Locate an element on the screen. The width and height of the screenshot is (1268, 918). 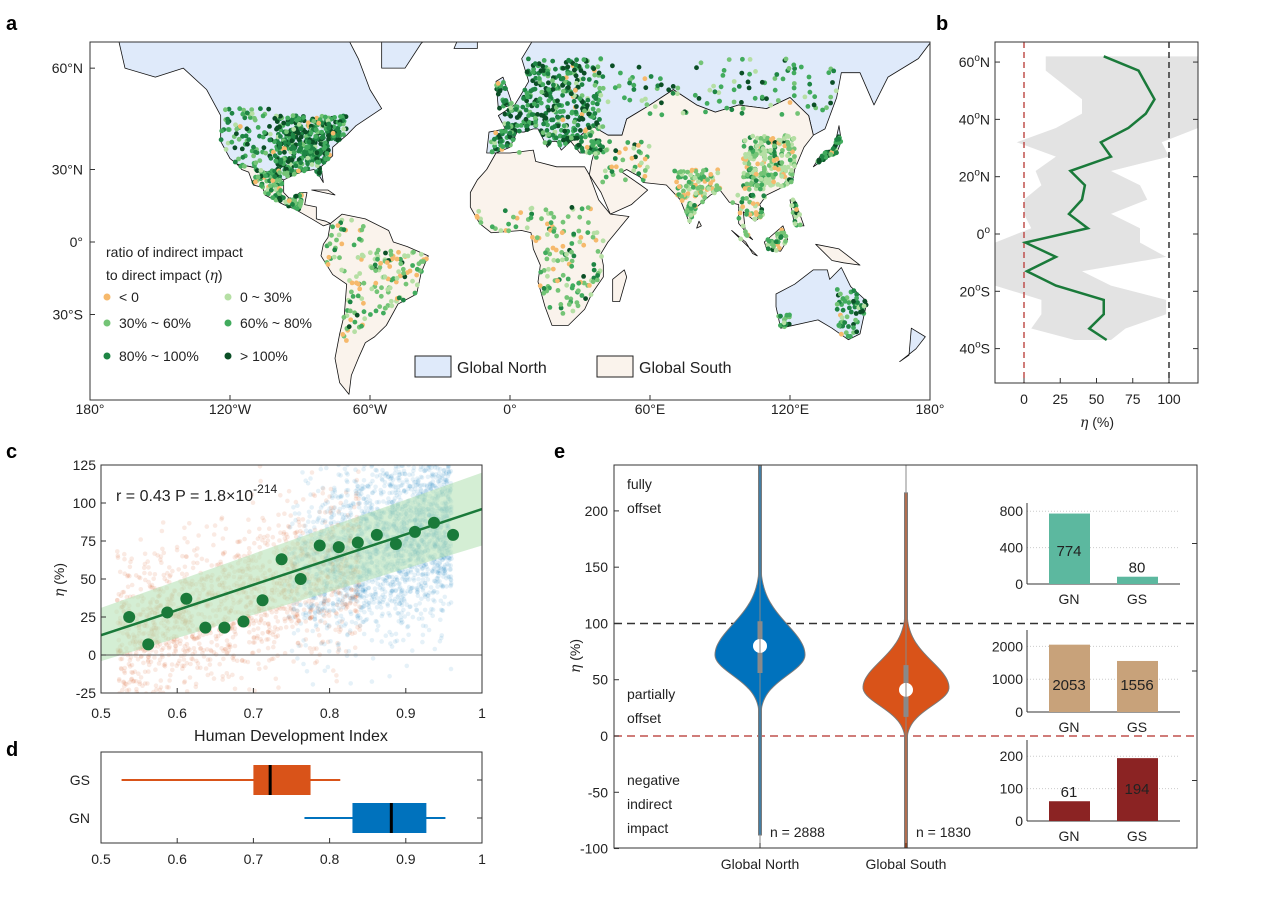
x-axis-label: η (%) is located at coordinates (1097, 422).